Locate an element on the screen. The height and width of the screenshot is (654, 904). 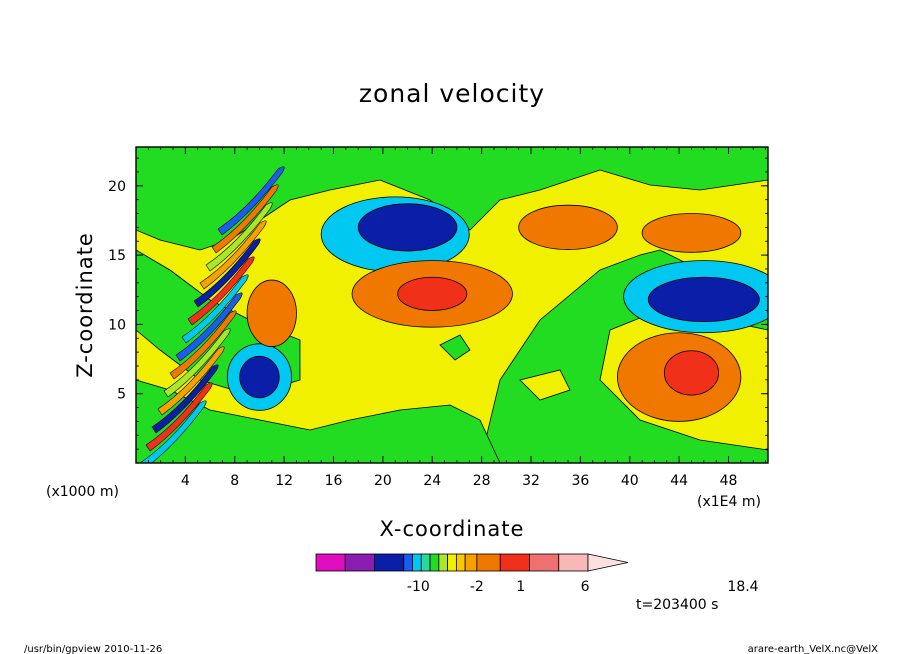
x-tick-label: 48 is located at coordinates (729, 481).